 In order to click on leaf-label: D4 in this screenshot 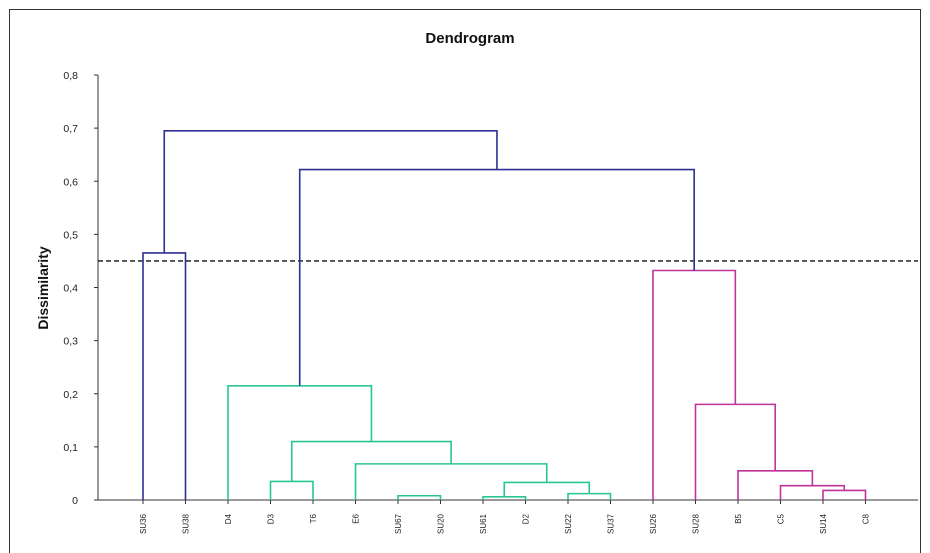, I will do `click(228, 518)`.